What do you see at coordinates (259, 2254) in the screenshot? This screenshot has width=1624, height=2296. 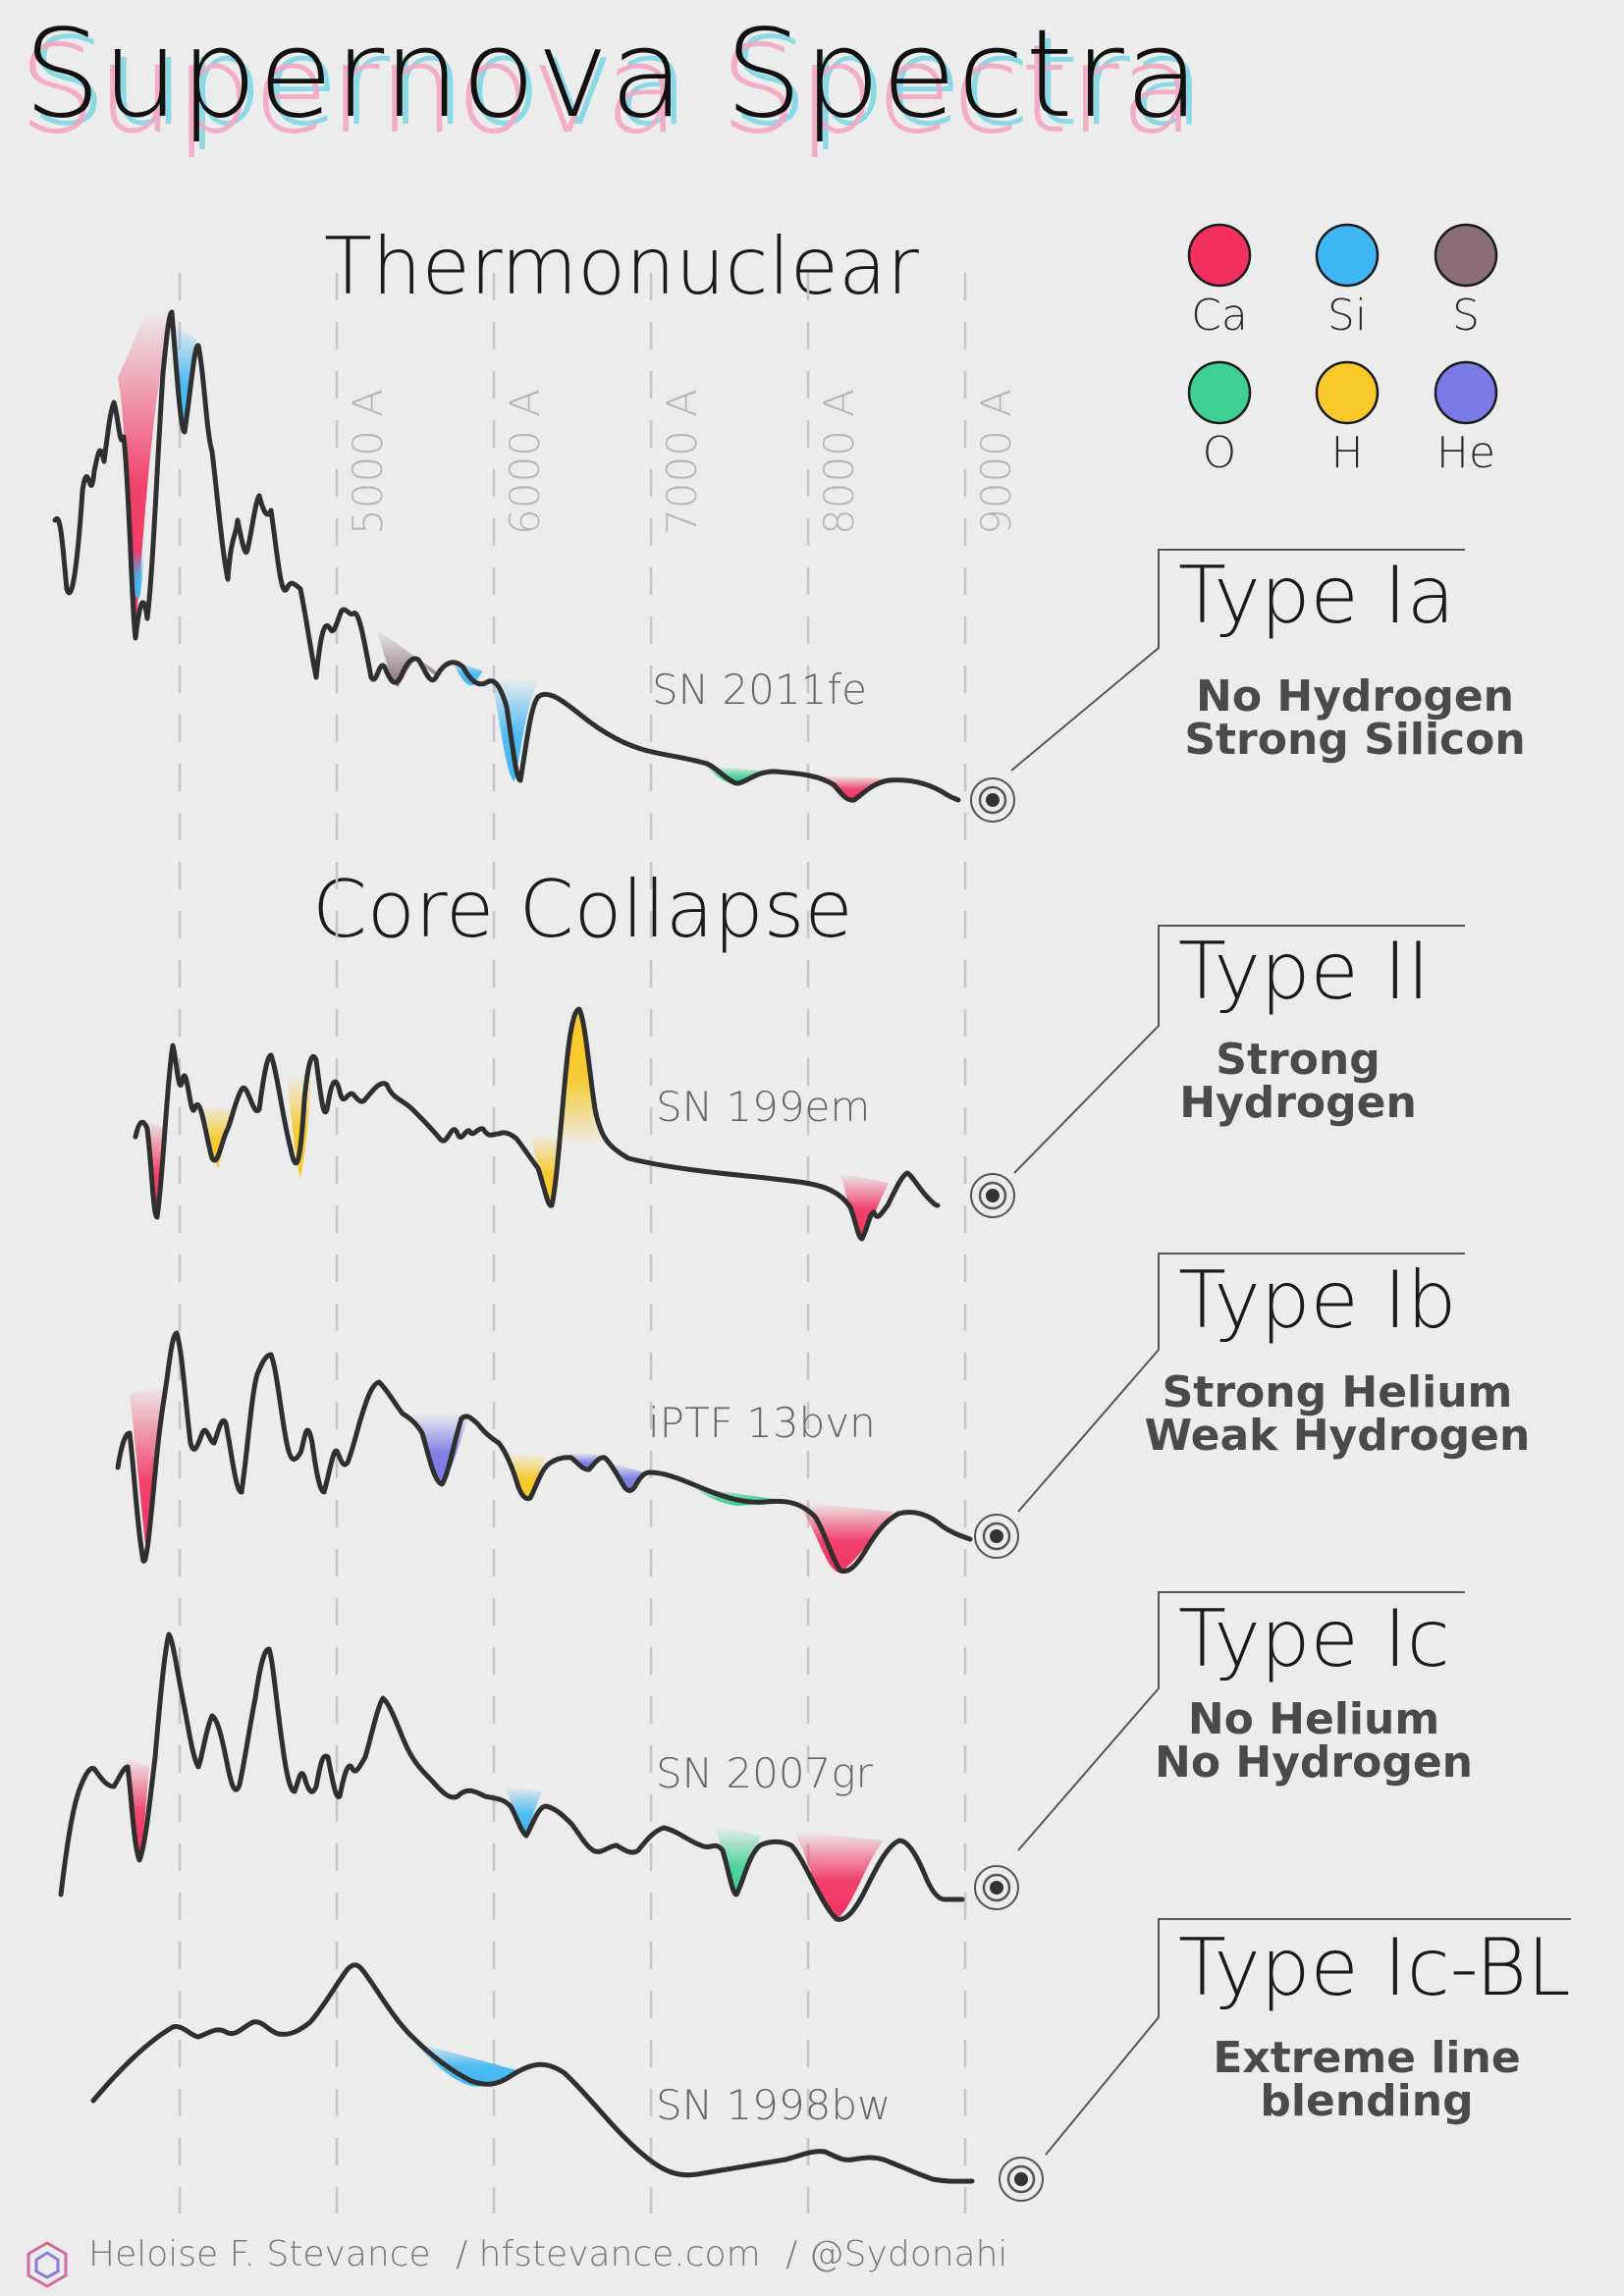 I see `footer-author: Heloise F. Stevance` at bounding box center [259, 2254].